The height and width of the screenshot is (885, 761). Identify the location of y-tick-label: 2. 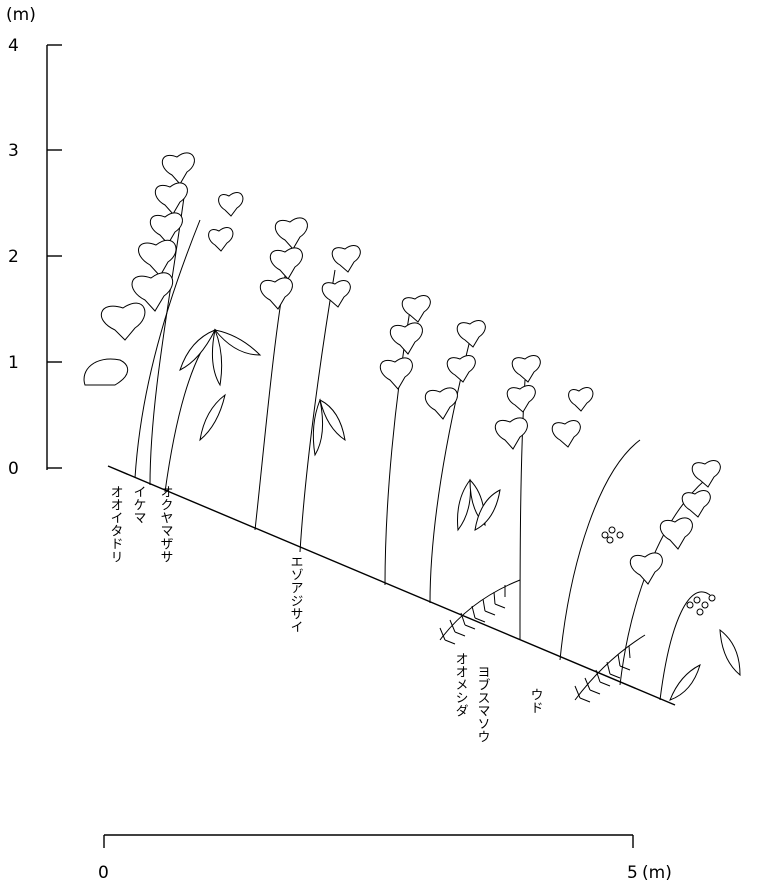
(13, 257).